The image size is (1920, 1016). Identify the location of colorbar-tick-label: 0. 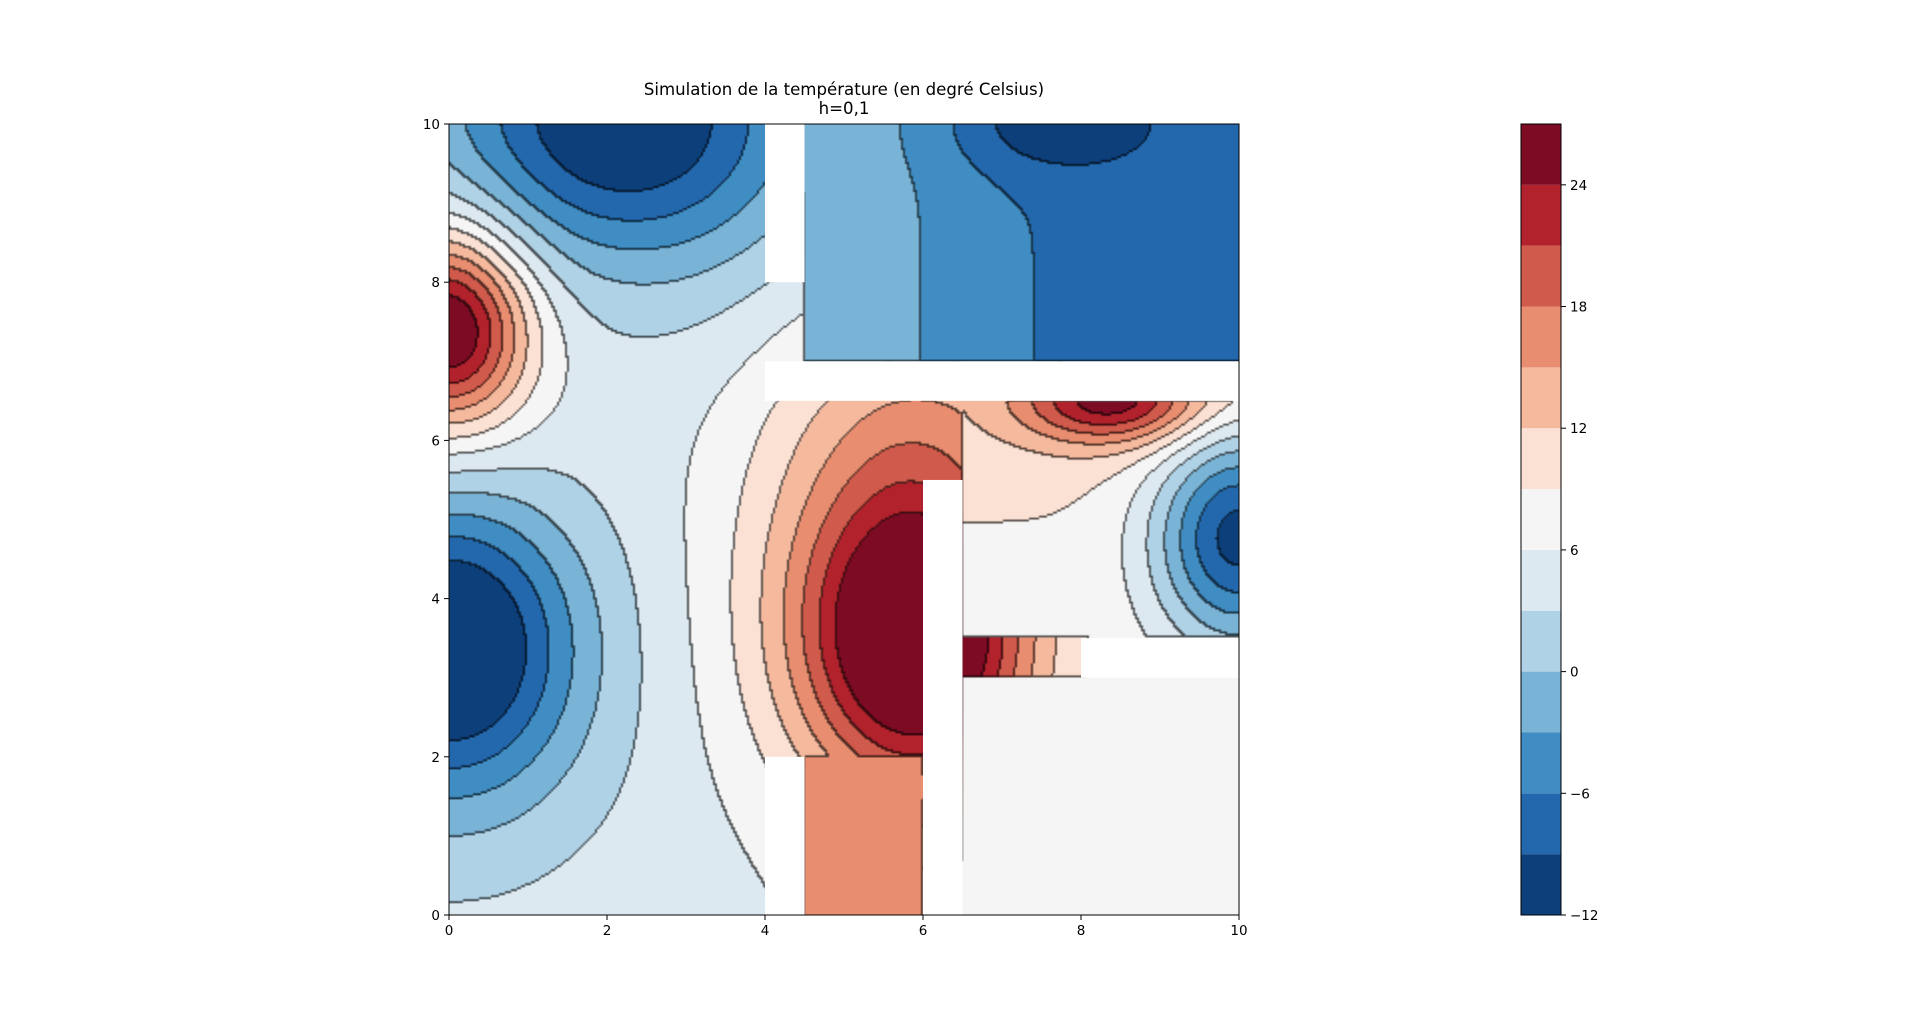
(1574, 673).